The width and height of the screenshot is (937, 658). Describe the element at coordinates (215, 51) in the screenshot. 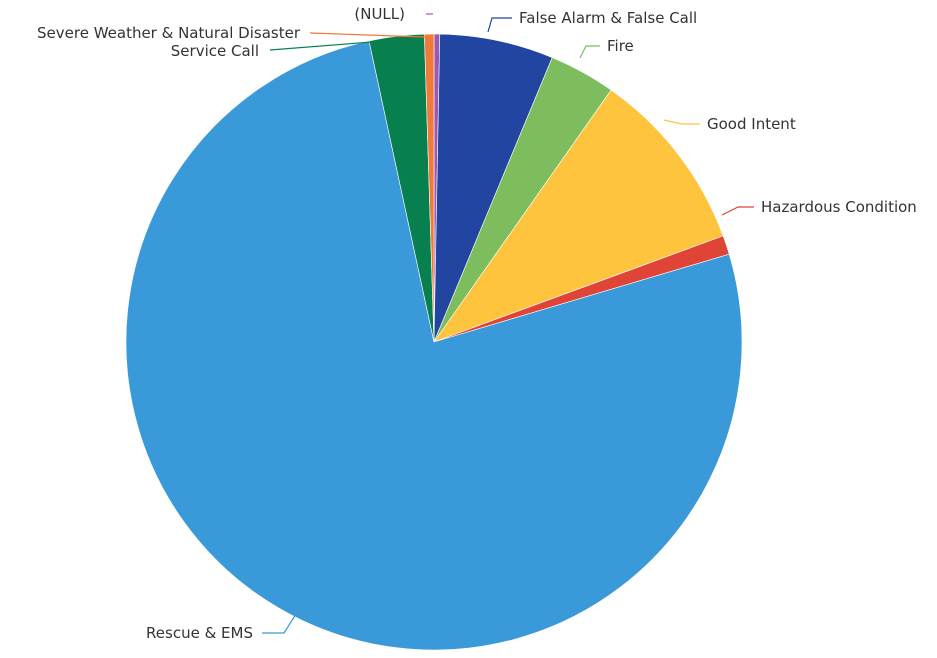

I see `slice-label-service-call: Service Call` at that location.